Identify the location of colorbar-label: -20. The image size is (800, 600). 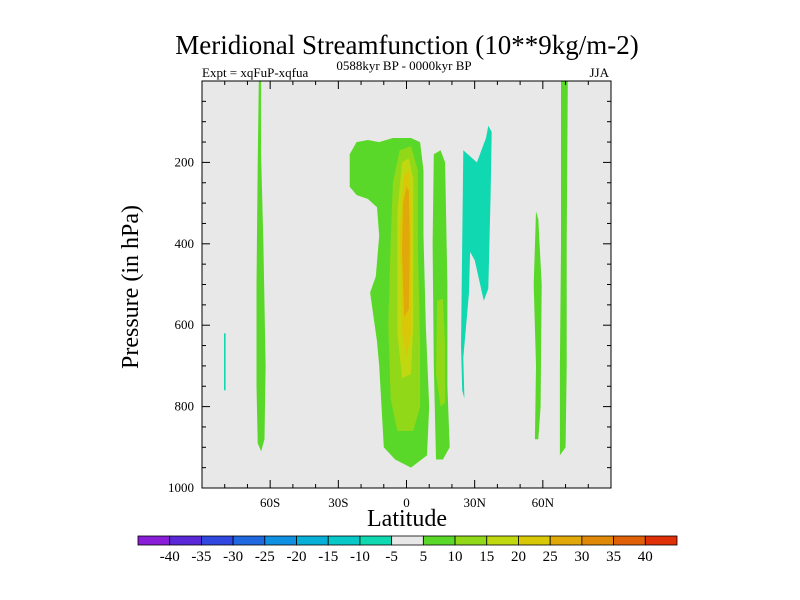
(297, 557).